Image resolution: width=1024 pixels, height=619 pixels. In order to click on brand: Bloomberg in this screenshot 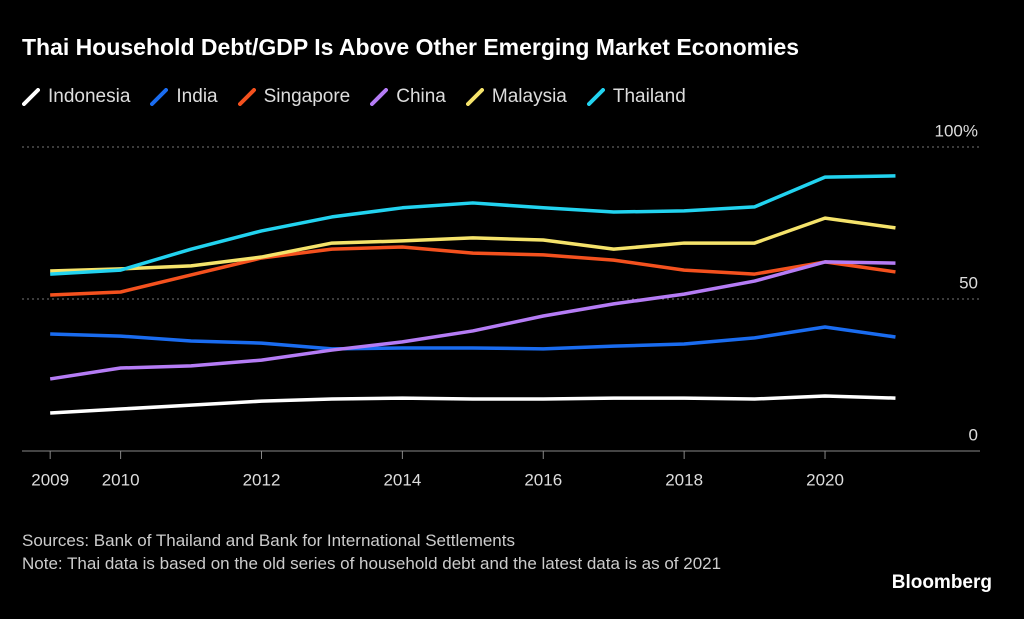, I will do `click(941, 582)`.